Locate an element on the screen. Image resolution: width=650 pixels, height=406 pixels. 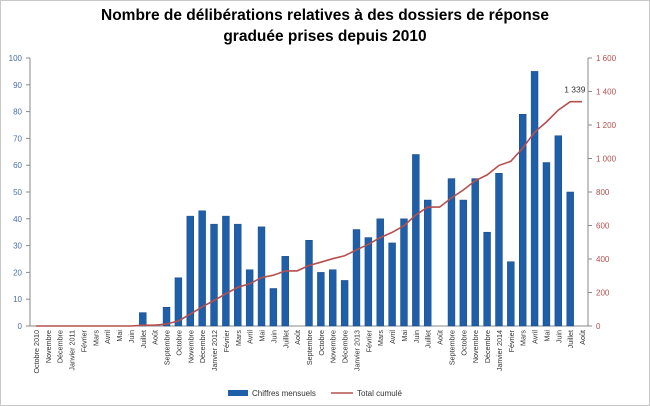
y-left-tick-label: 80 is located at coordinates (17, 112).